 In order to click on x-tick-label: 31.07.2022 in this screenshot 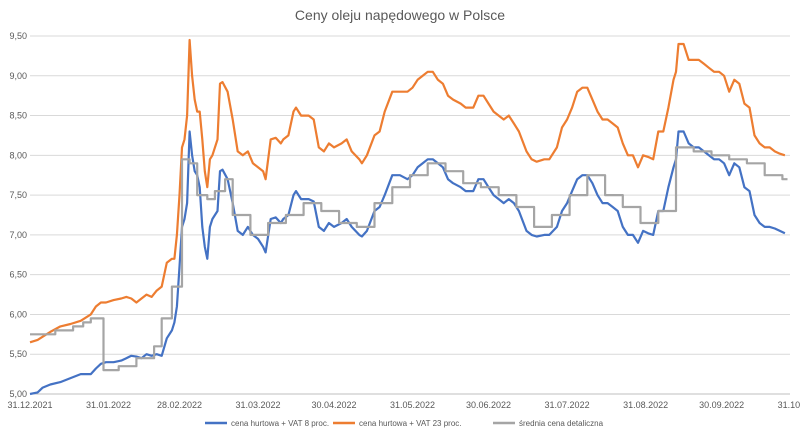, I will do `click(567, 405)`.